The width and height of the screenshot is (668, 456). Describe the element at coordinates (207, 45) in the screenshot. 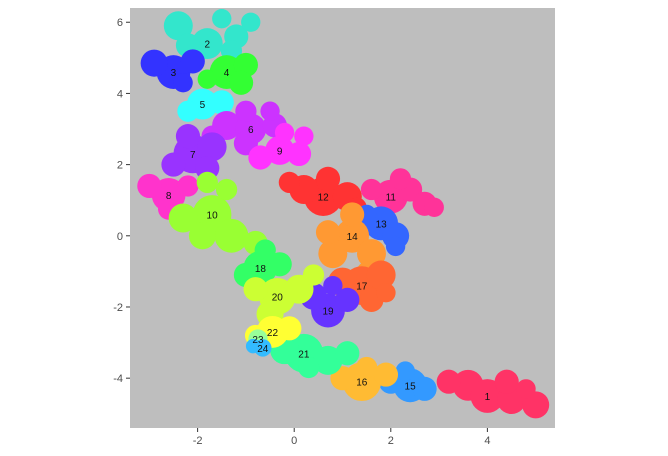

I see `region-label-2: 2` at that location.